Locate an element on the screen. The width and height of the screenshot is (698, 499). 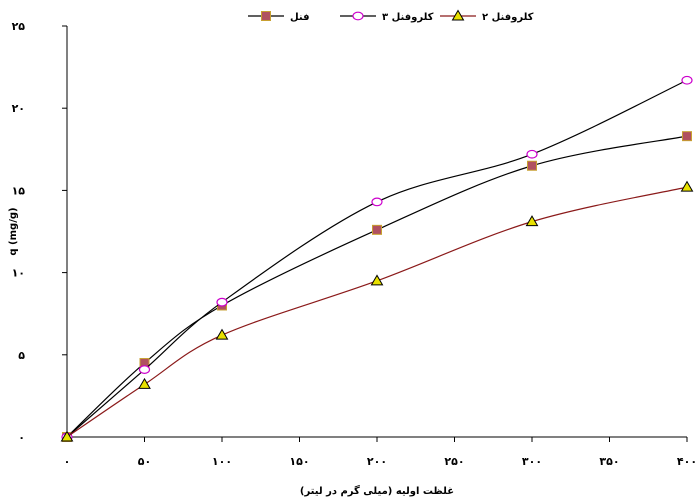
x-axis-title: غلظت اولیه (میلی گرم در لیتر) is located at coordinates (377, 490).